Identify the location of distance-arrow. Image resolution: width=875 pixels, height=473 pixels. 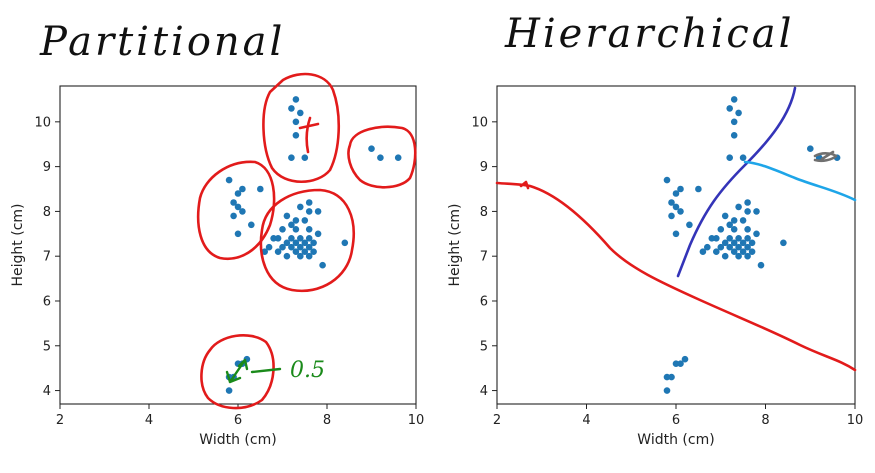
(253, 371).